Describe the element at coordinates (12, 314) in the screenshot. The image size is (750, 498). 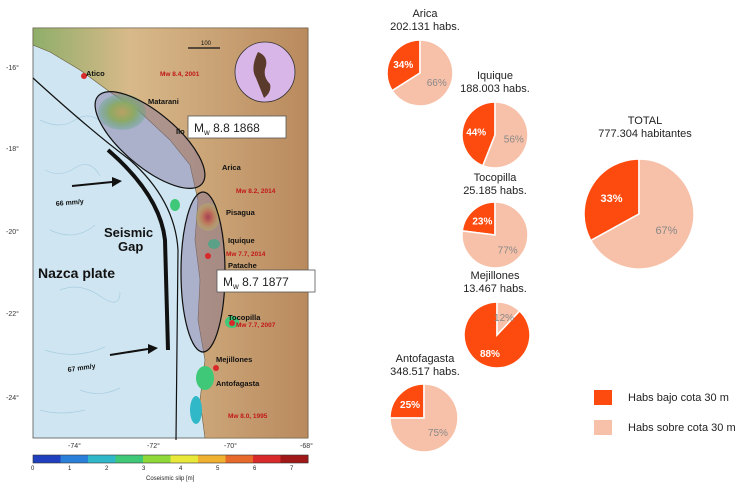
I see `lat-tick-22: -22°` at that location.